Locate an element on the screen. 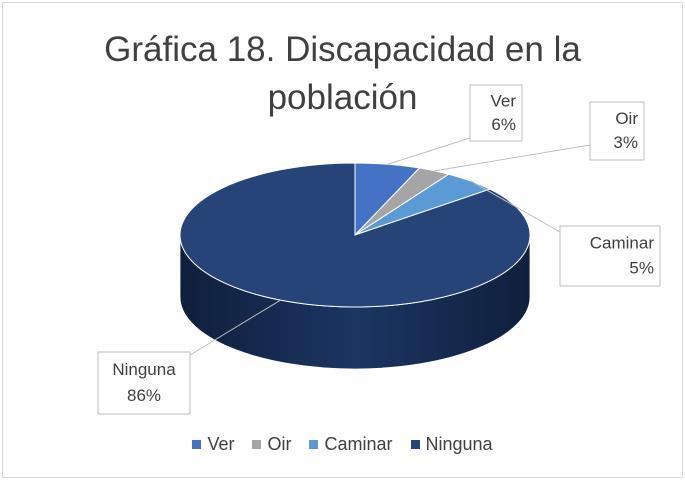 The image size is (685, 480). legend: Ver Oir Caminar Ninguna is located at coordinates (342, 444).